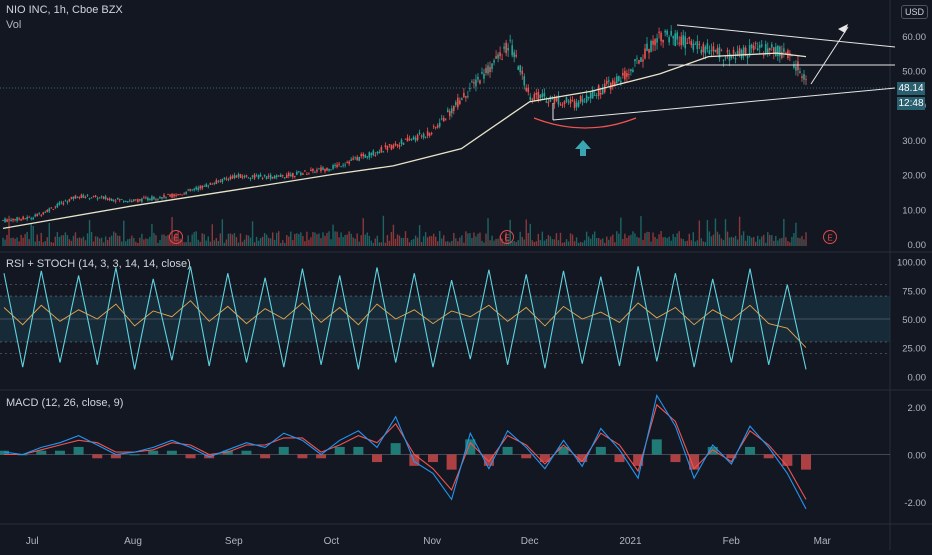  Describe the element at coordinates (332, 541) in the screenshot. I see `time-axis-tick: Oct` at that location.